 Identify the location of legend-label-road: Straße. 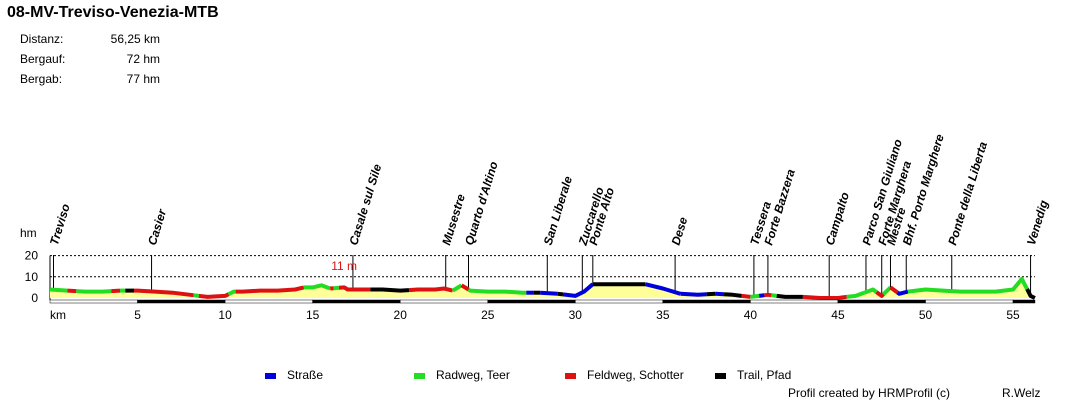
(305, 375).